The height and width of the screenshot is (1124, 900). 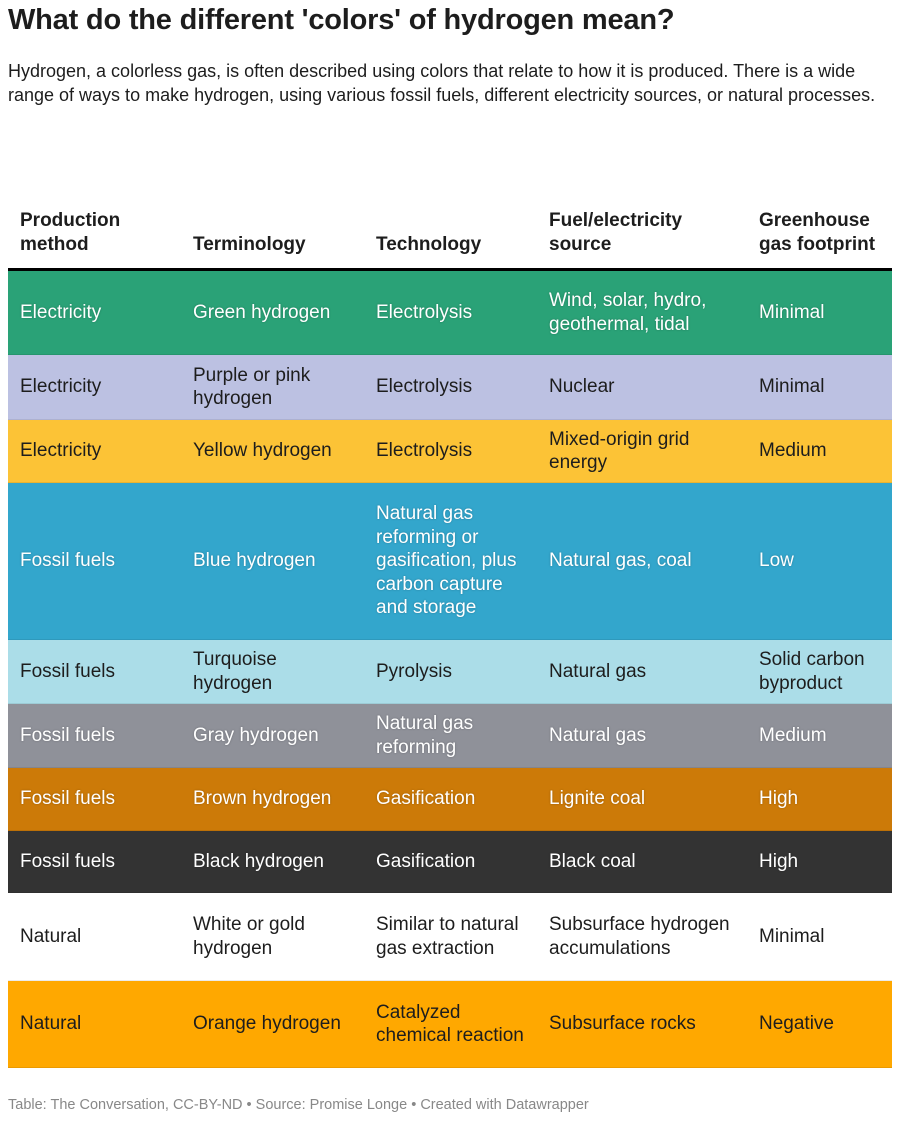 What do you see at coordinates (642, 861) in the screenshot?
I see `table-cell: Black coal` at bounding box center [642, 861].